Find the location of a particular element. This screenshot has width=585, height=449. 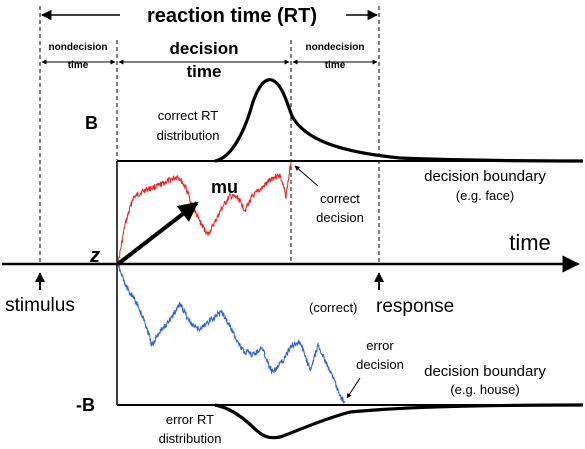

lower-boundary-label-2: (e.g. house) is located at coordinates (484, 389).